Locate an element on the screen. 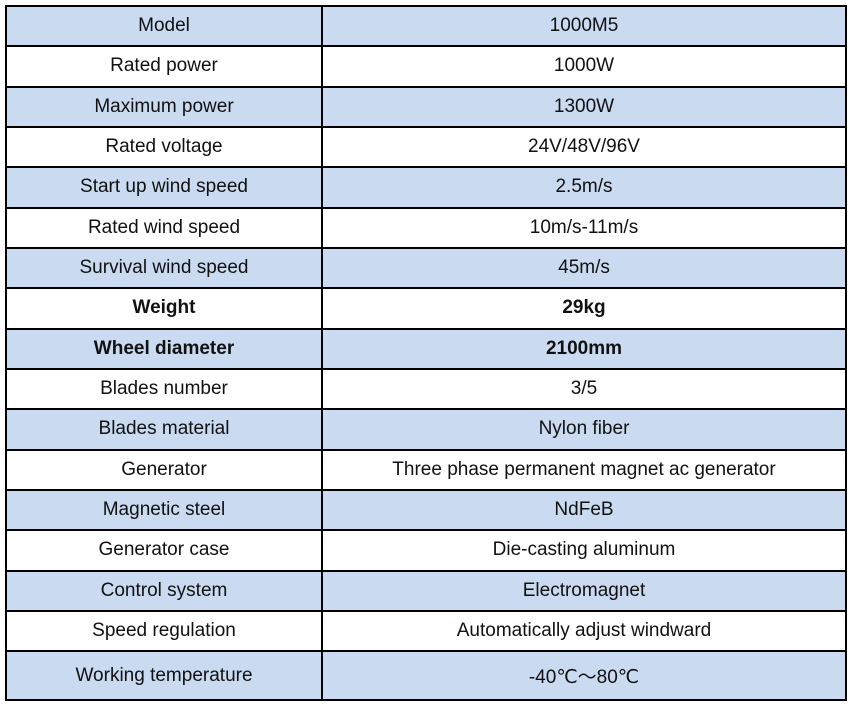 The image size is (852, 707). spec-row: Model 1000M5 is located at coordinates (426, 26).